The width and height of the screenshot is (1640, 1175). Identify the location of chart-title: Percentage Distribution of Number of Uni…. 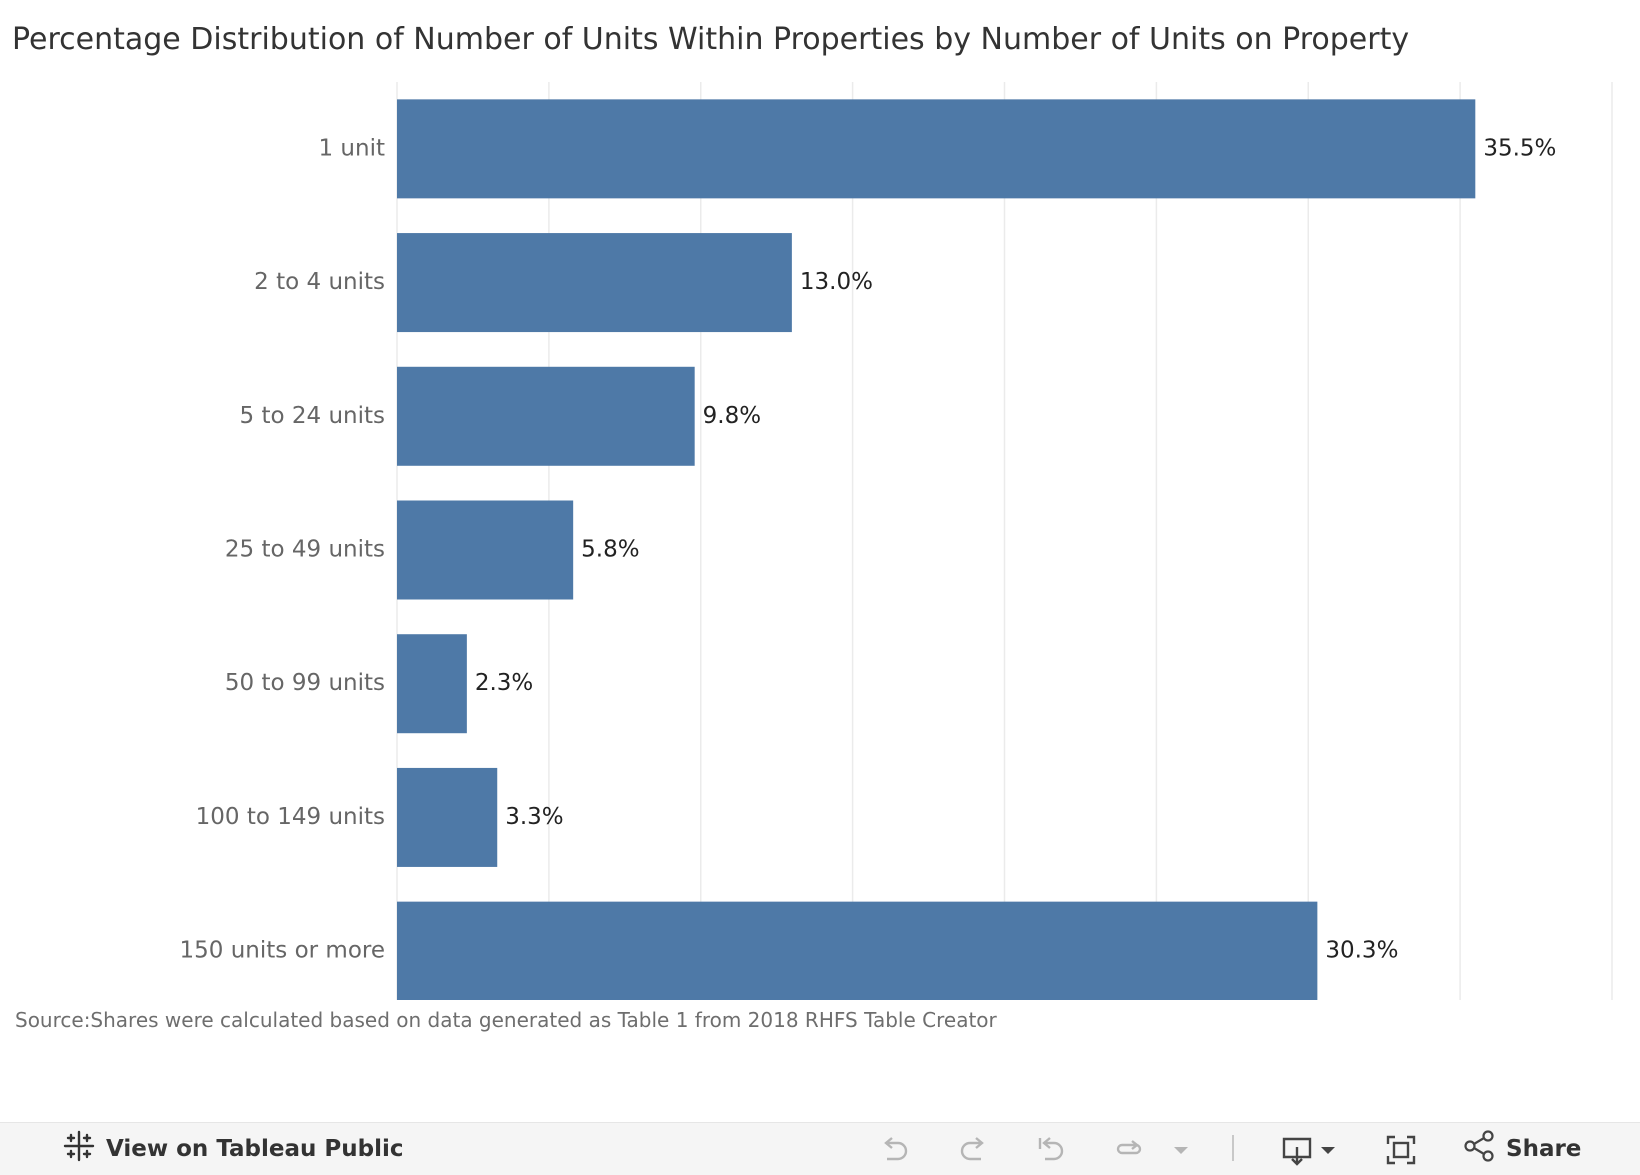
(711, 39).